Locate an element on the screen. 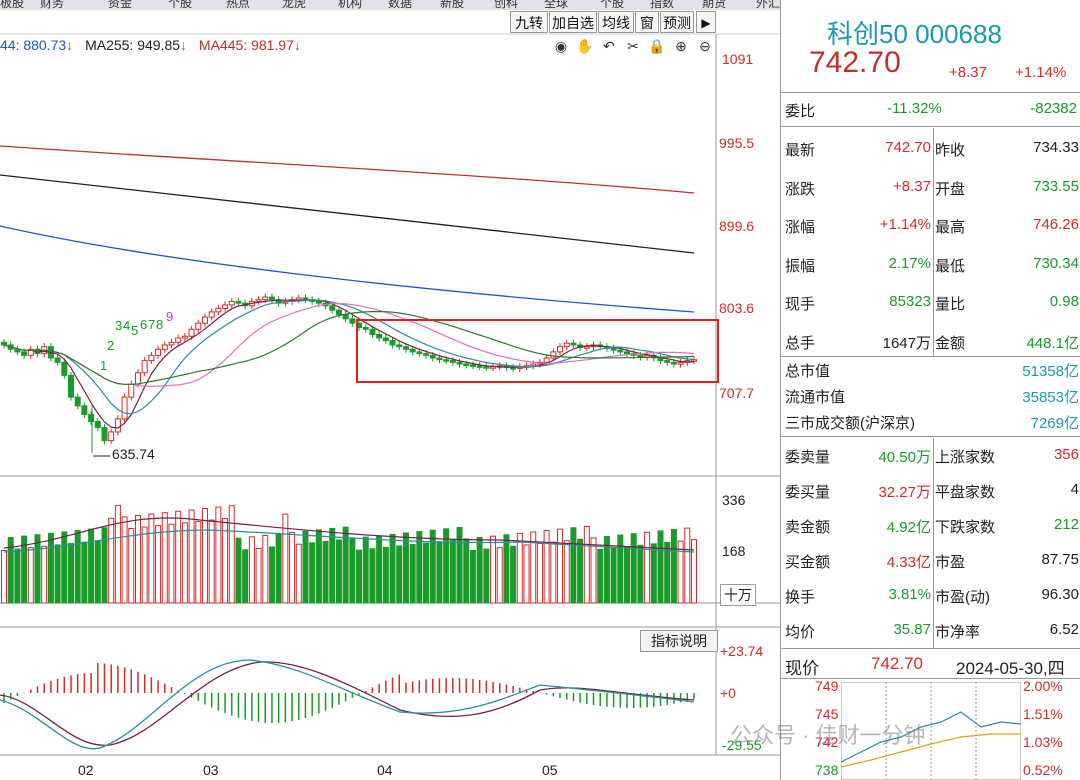  quote-field-value: 742.70 is located at coordinates (908, 147).